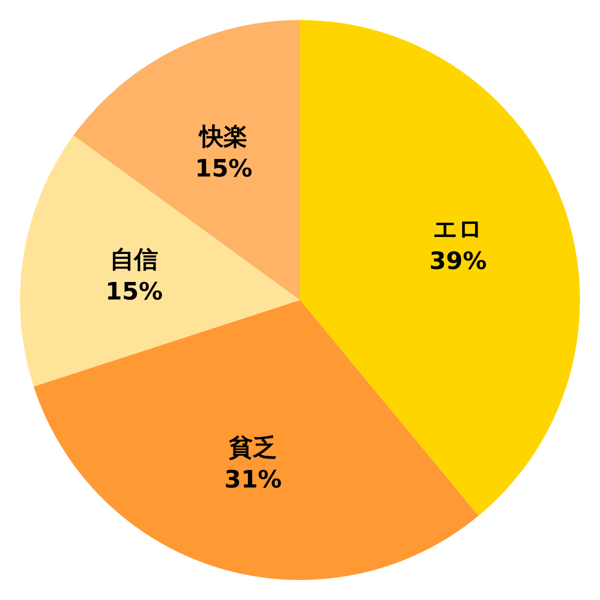 The image size is (600, 600). What do you see at coordinates (134, 260) in the screenshot?
I see `slice-label: 自信` at bounding box center [134, 260].